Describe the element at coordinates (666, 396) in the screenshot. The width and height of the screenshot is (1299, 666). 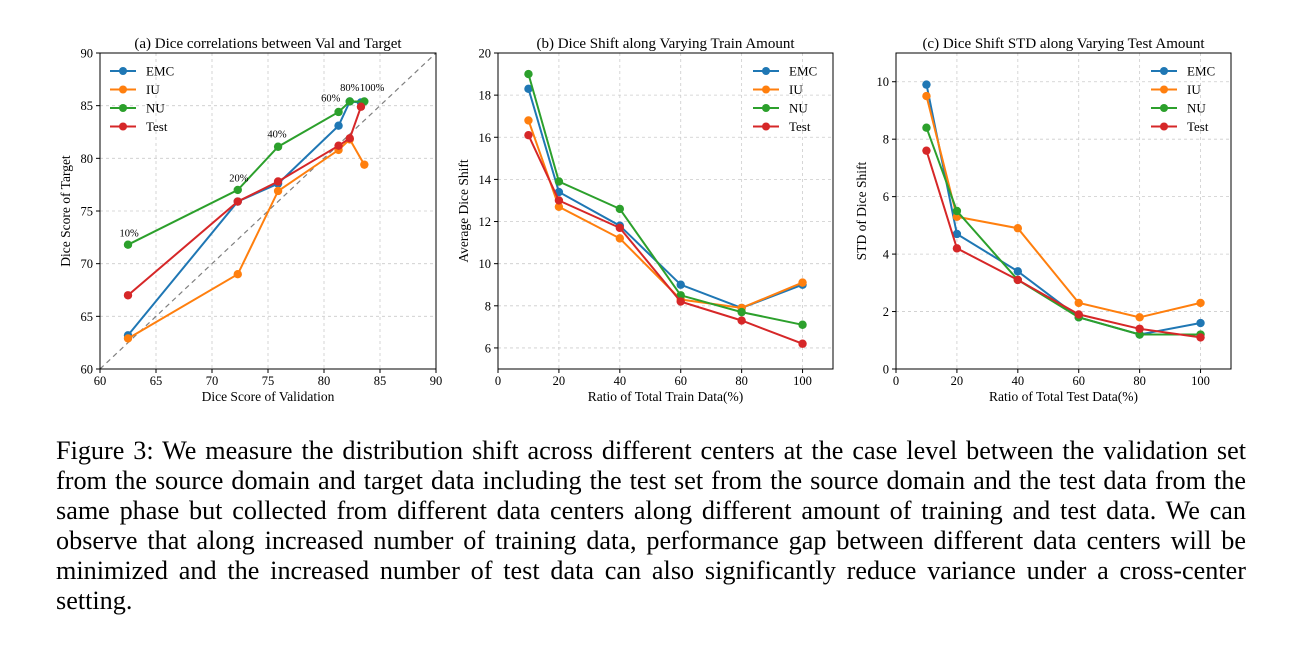
I see `x-axis-label: Ratio of Total Train Data(%)` at that location.